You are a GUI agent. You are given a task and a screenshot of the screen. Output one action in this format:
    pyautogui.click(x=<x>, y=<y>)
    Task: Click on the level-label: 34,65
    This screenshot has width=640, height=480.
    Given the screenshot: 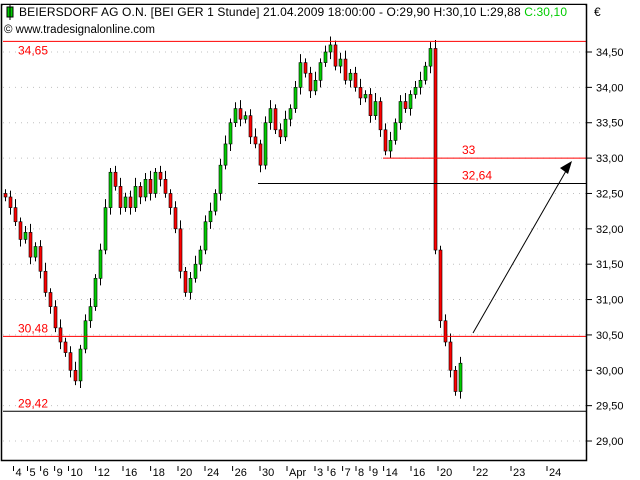 What is the action you would take?
    pyautogui.click(x=33, y=50)
    